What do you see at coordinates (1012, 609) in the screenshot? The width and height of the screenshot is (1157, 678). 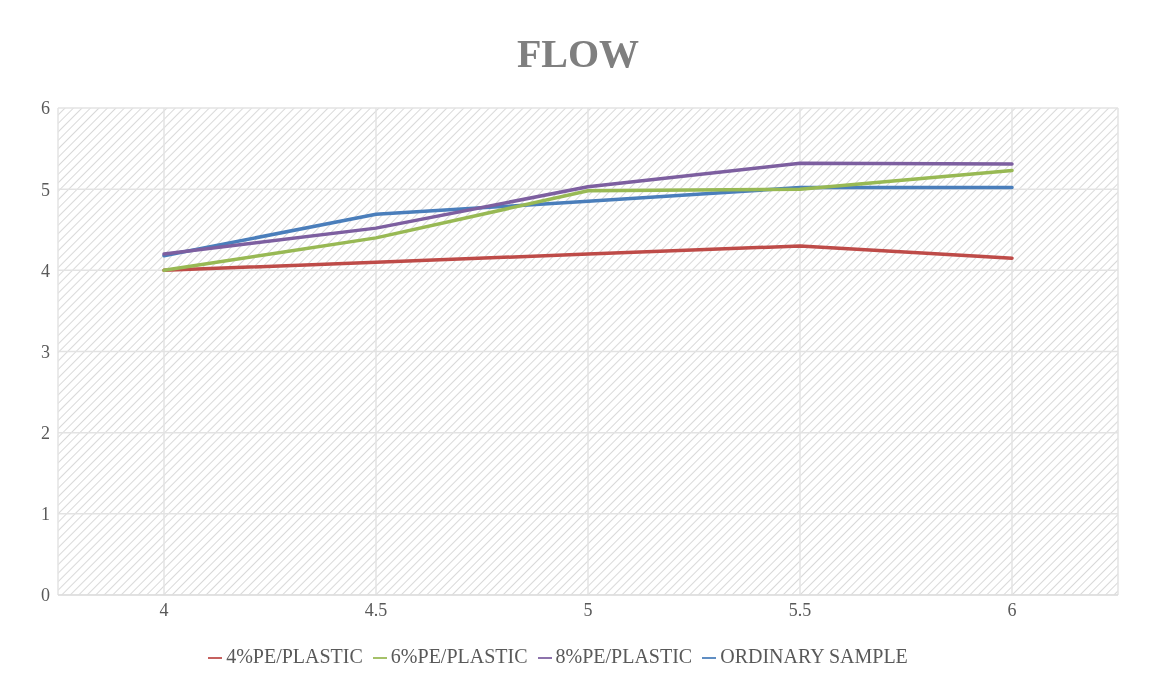 I see `x-tick-label: 6` at bounding box center [1012, 609].